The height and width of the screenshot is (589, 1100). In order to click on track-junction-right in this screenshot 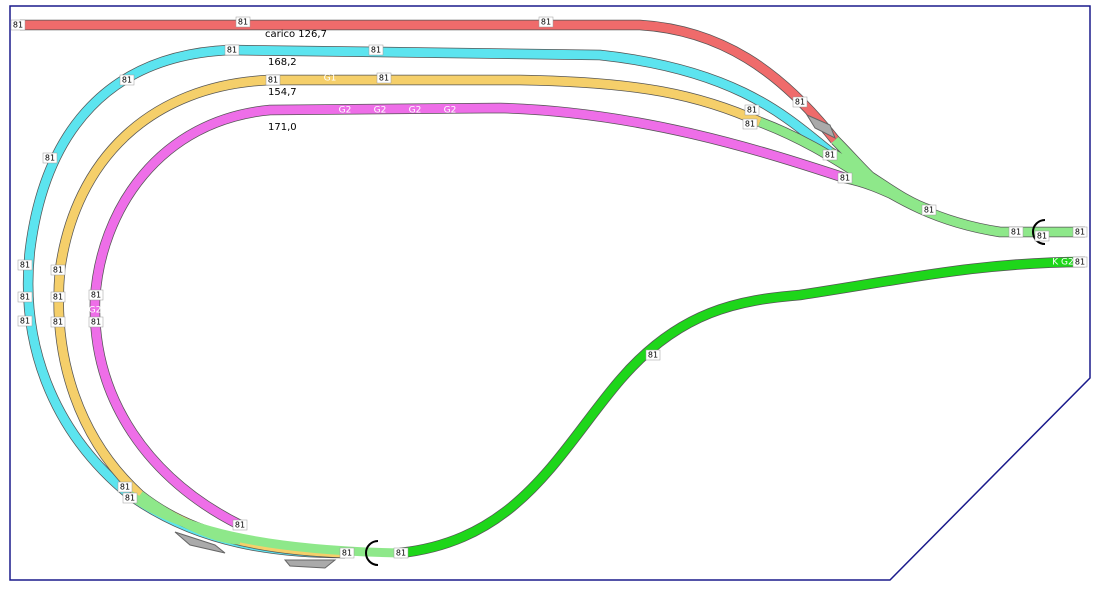, I will do `click(921, 177)`.